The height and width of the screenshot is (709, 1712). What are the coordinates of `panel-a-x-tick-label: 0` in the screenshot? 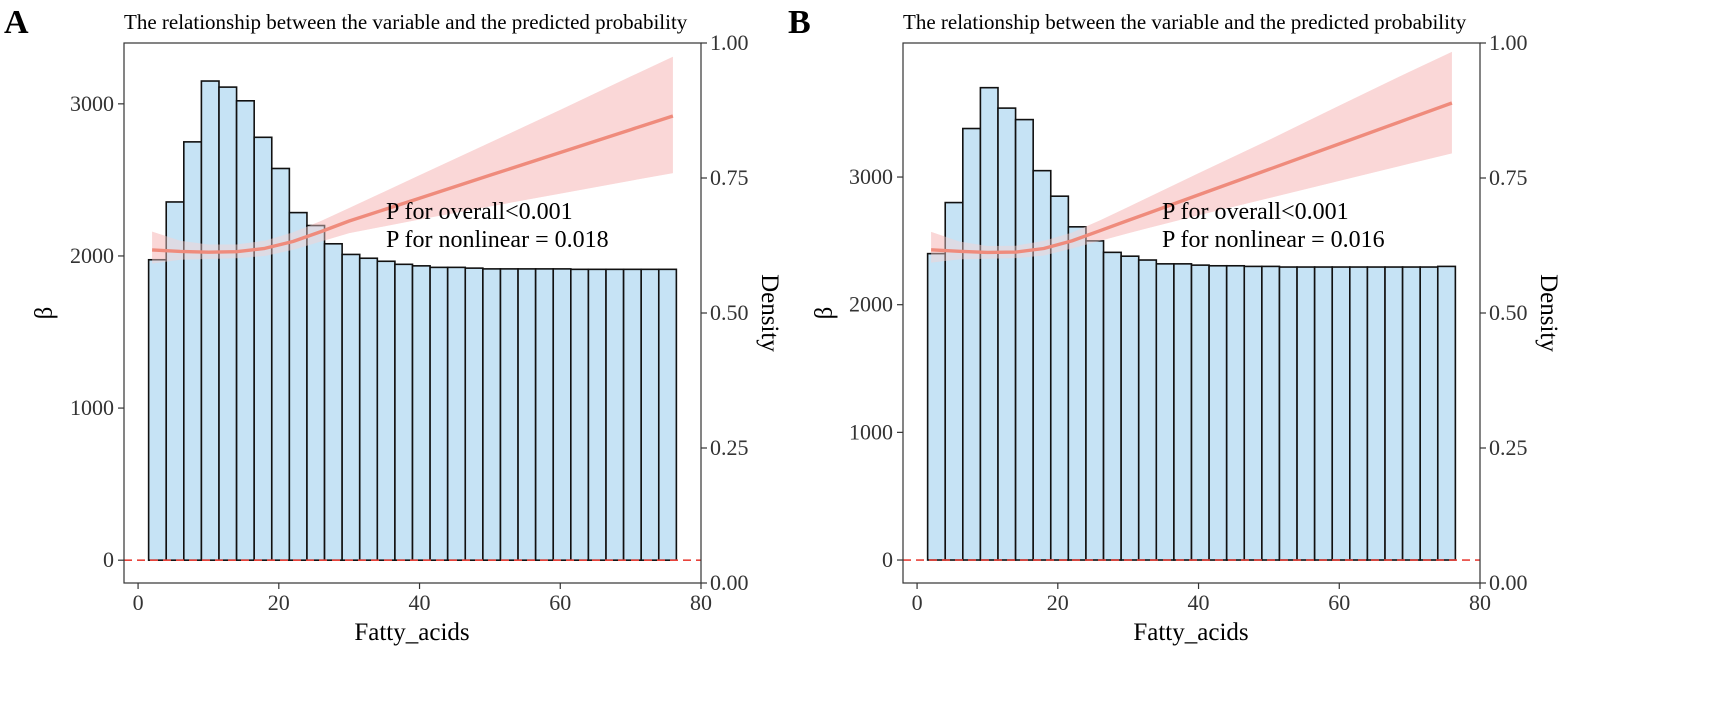 It's located at (138, 602).